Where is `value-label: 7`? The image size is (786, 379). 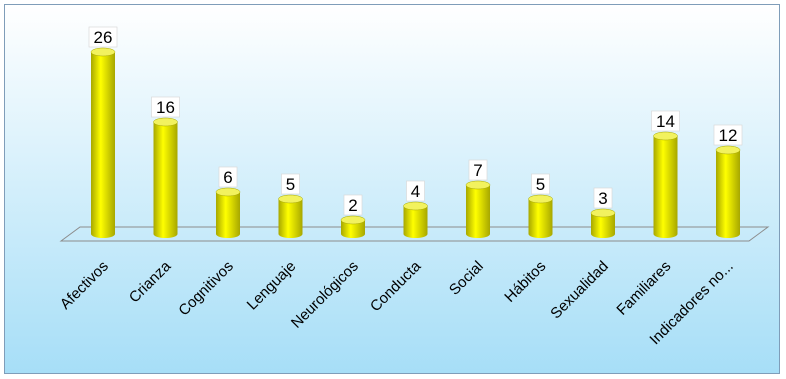
value-label: 7 is located at coordinates (477, 170).